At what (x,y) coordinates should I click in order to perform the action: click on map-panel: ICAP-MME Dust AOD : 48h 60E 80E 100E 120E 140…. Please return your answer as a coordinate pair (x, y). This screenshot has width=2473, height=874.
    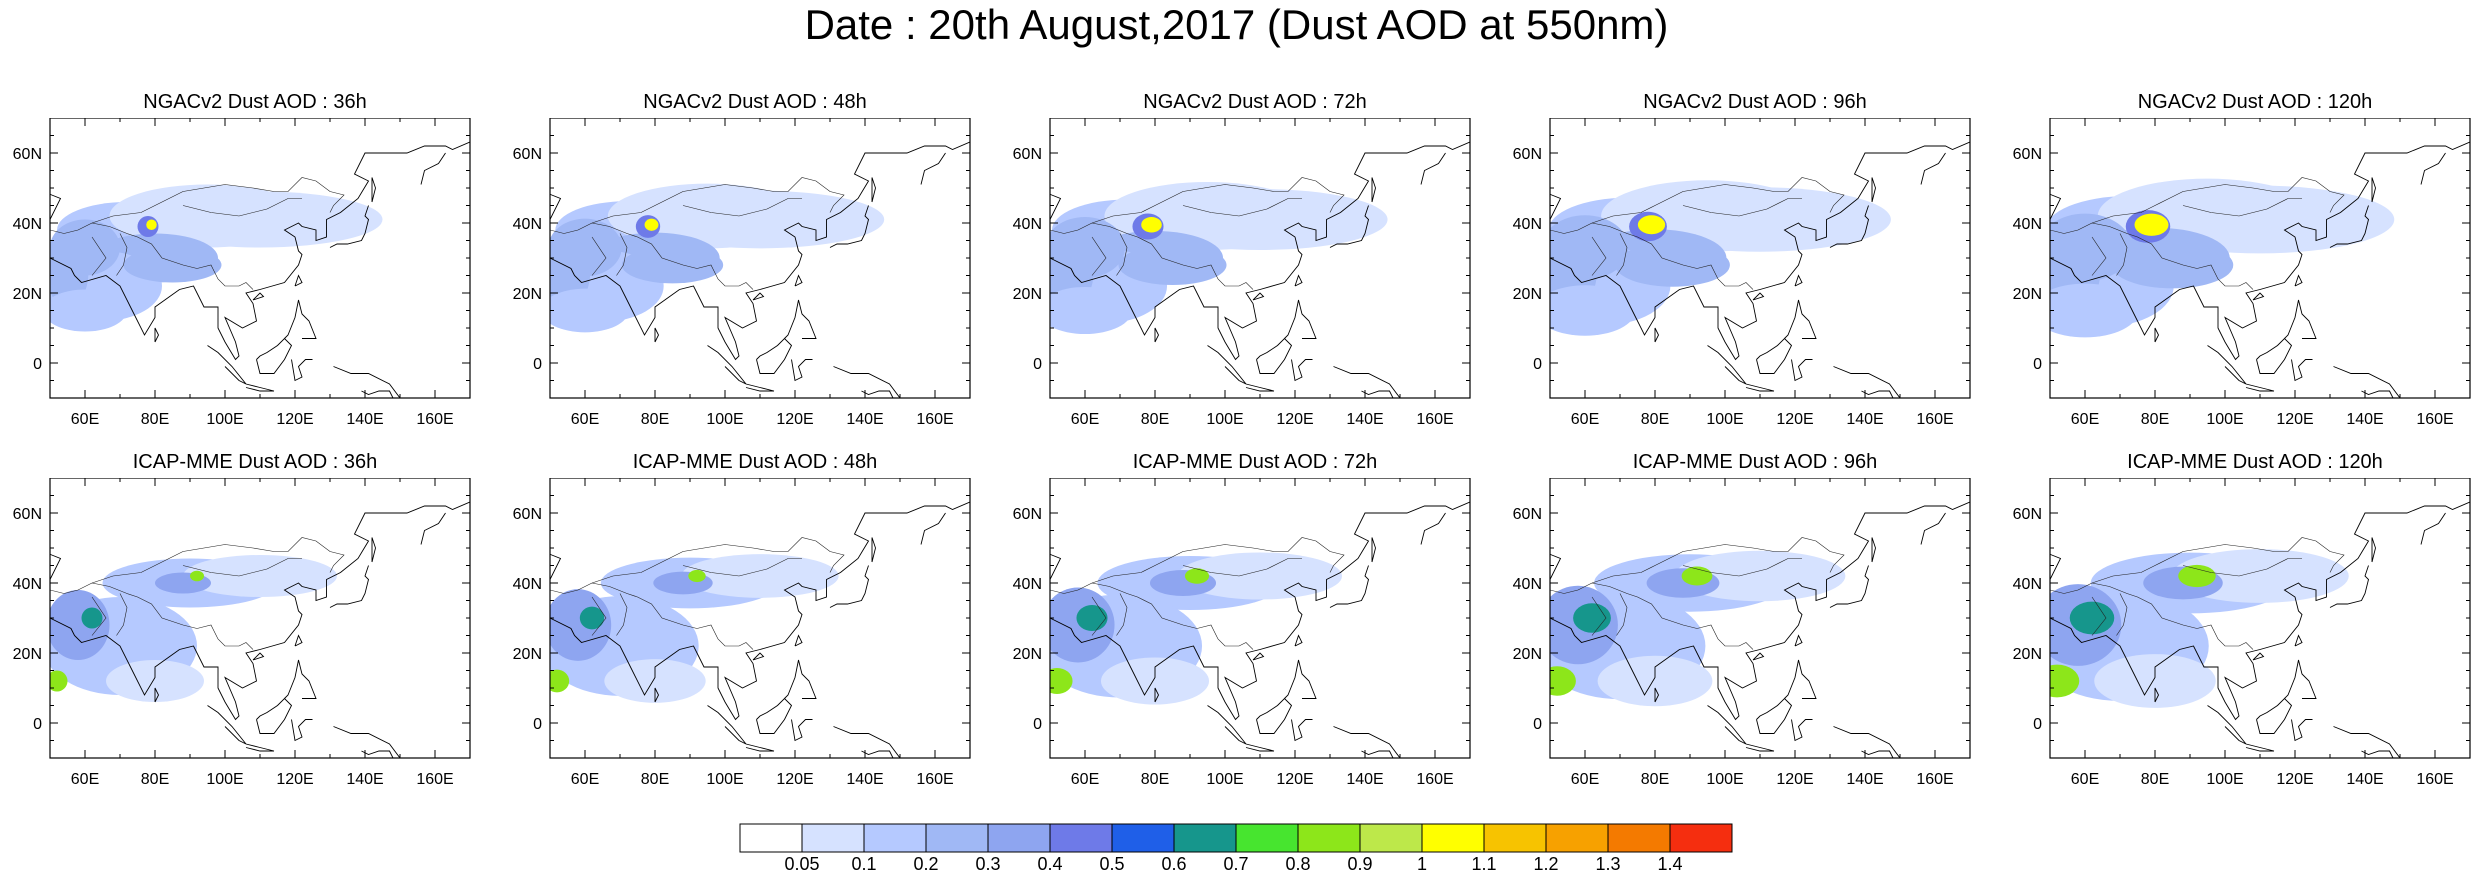
    Looking at the image, I should click on (739, 630).